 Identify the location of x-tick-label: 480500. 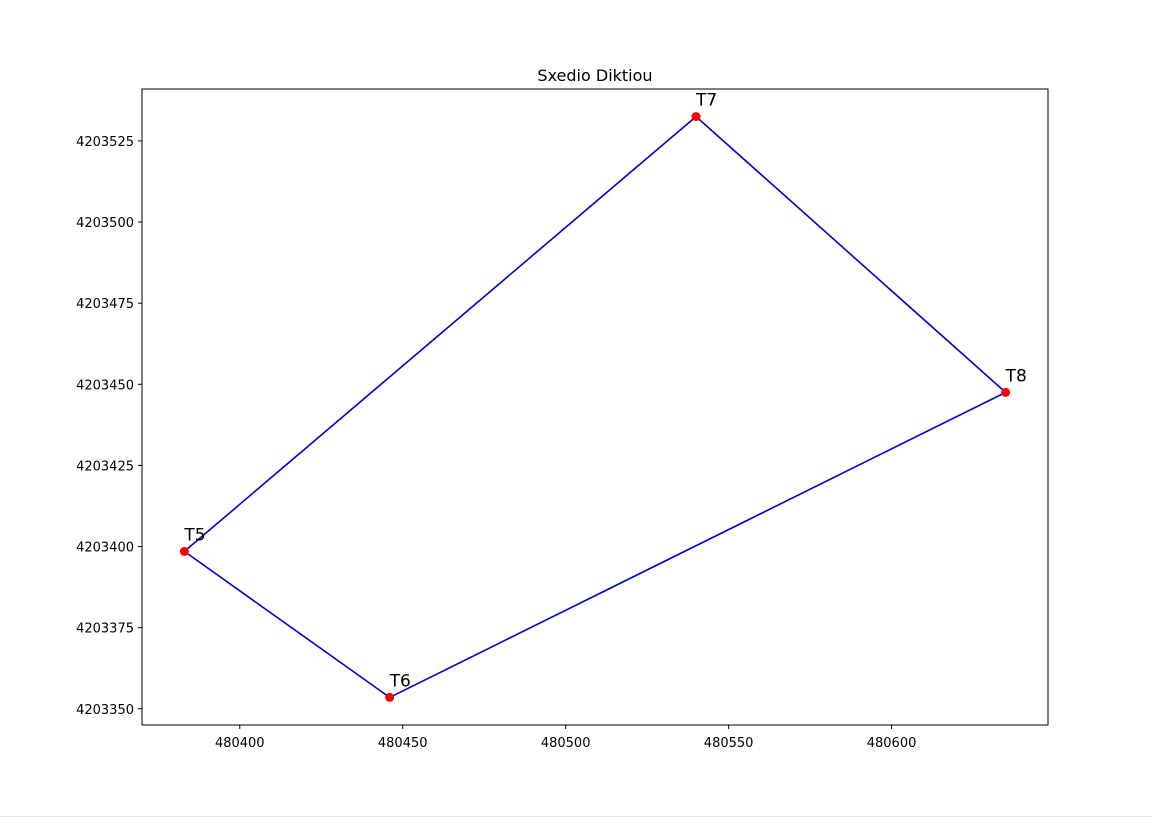
(566, 743).